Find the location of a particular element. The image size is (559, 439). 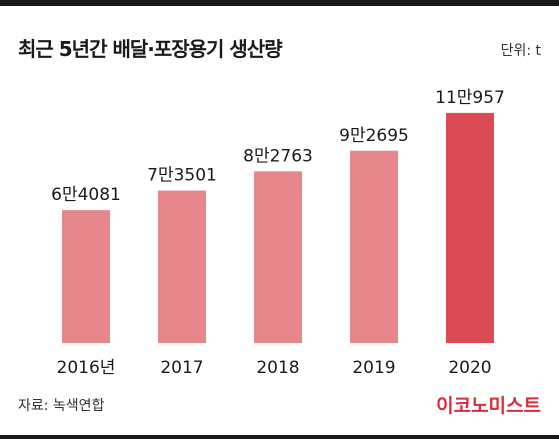

bottom-rule is located at coordinates (279, 437).